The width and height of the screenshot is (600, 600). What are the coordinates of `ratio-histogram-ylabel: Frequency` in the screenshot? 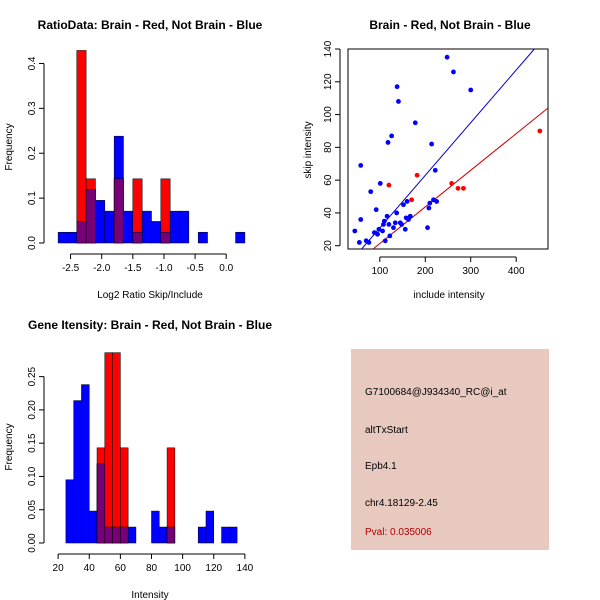 It's located at (9, 146).